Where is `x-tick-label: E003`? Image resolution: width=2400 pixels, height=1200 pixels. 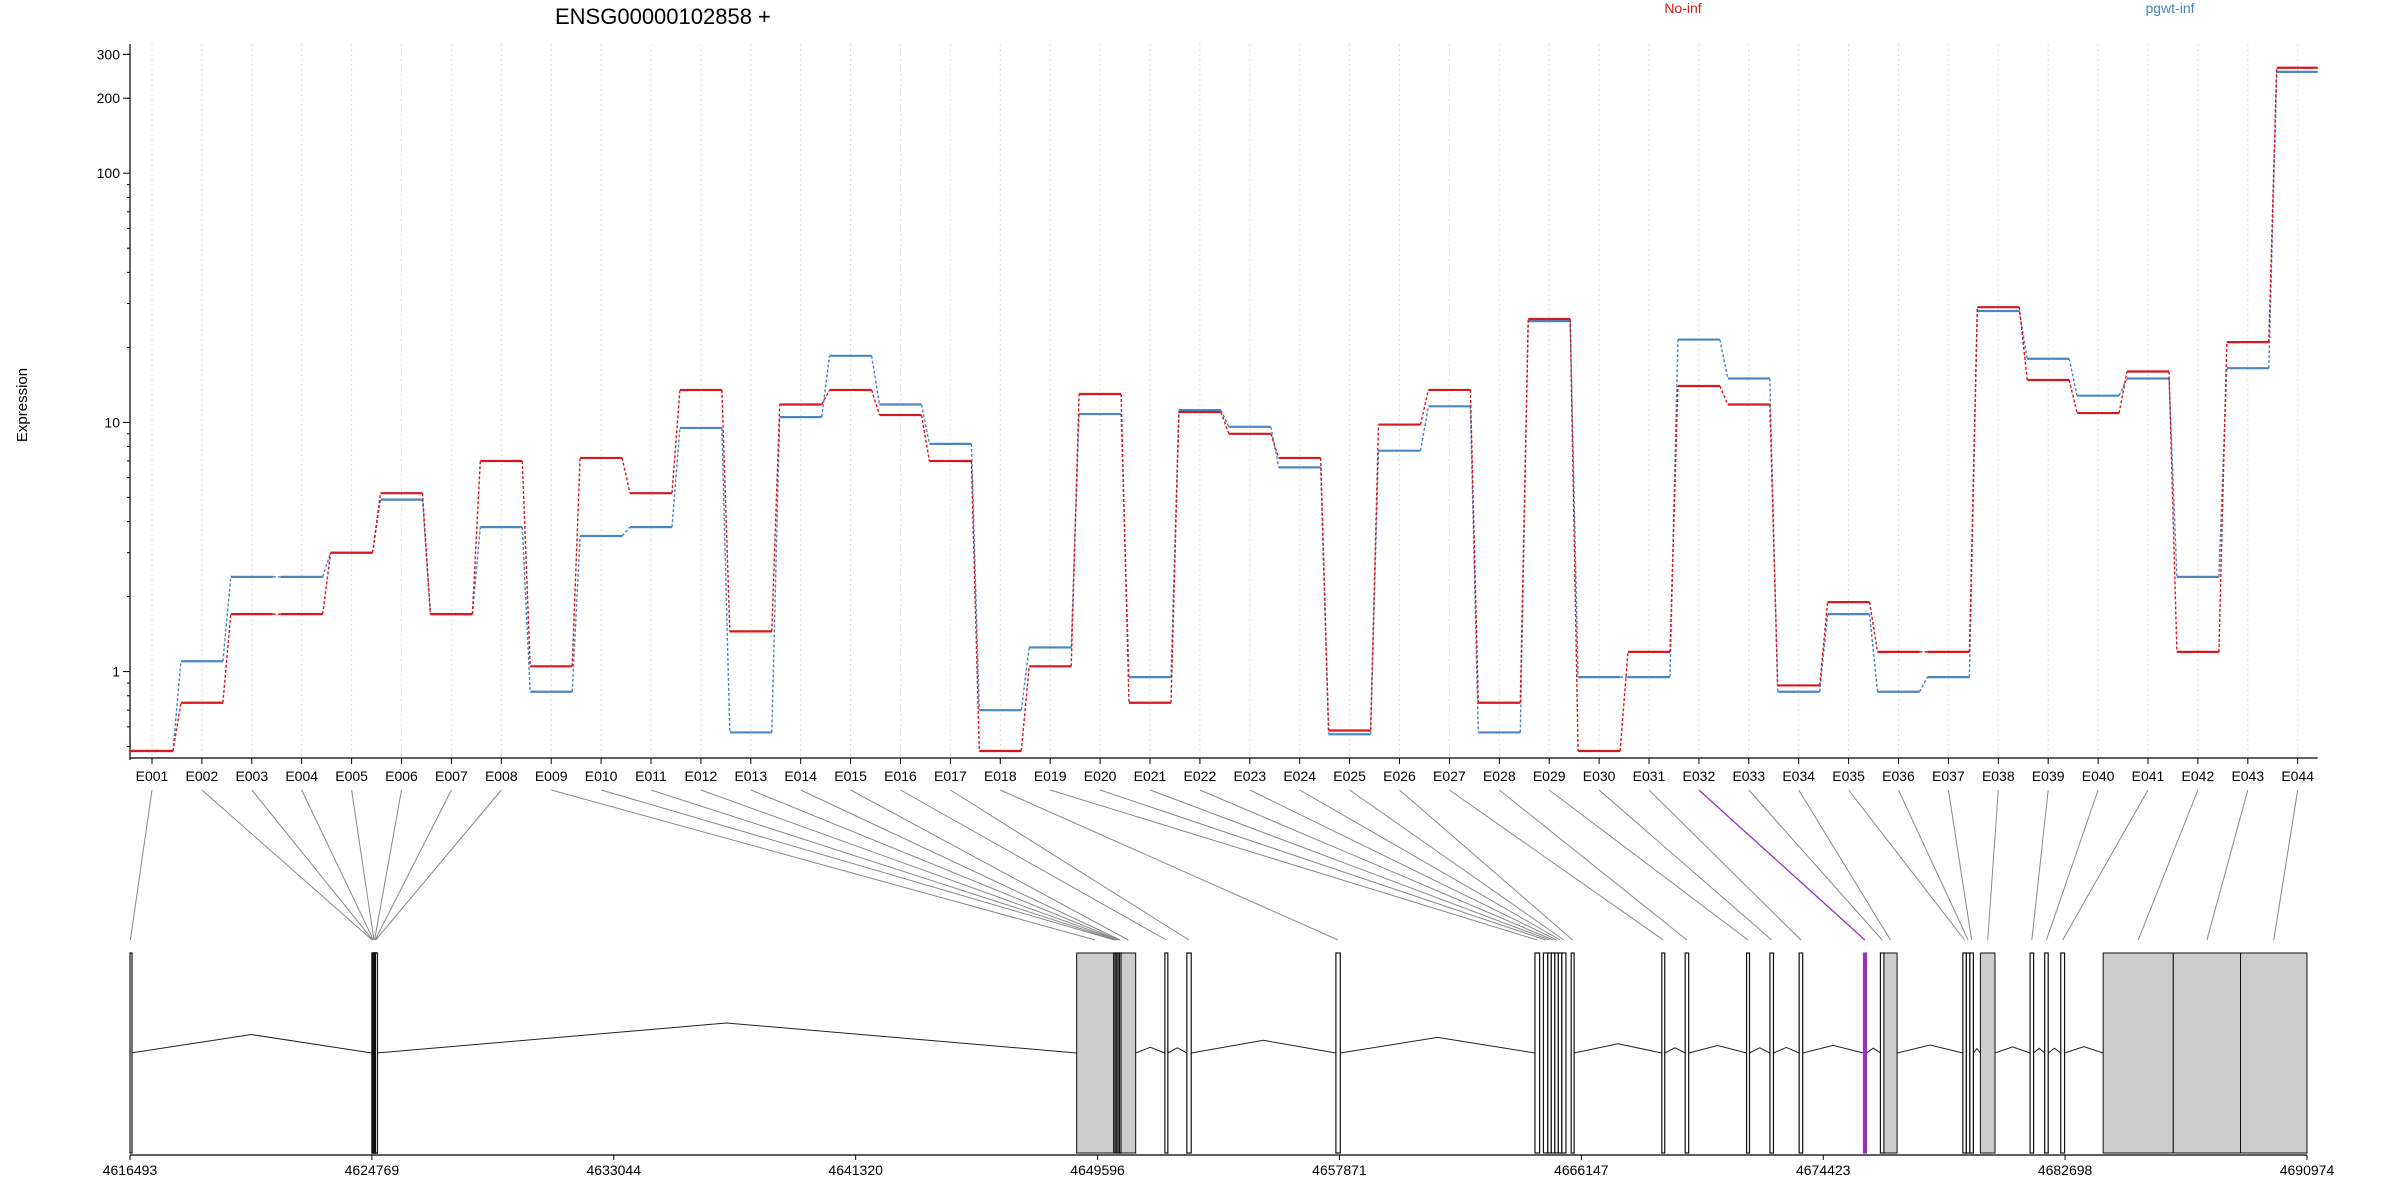
x-tick-label: E003 is located at coordinates (251, 776).